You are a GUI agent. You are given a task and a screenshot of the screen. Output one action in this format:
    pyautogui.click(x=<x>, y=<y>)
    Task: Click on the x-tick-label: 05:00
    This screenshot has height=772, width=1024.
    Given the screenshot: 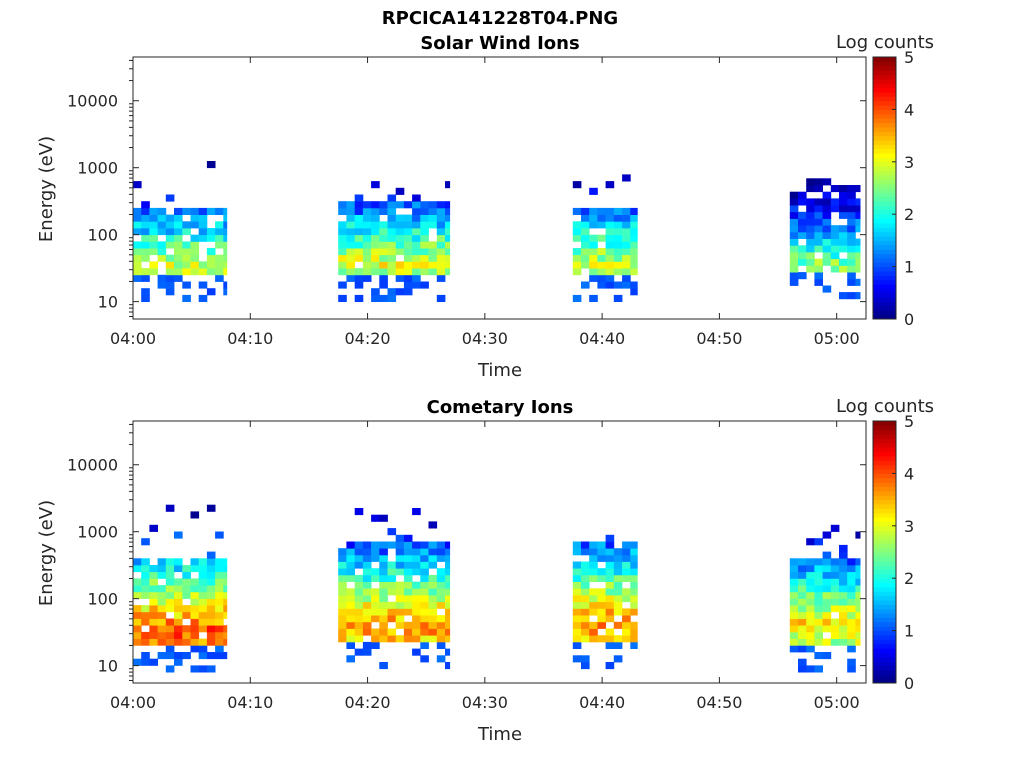 What is the action you would take?
    pyautogui.click(x=837, y=702)
    